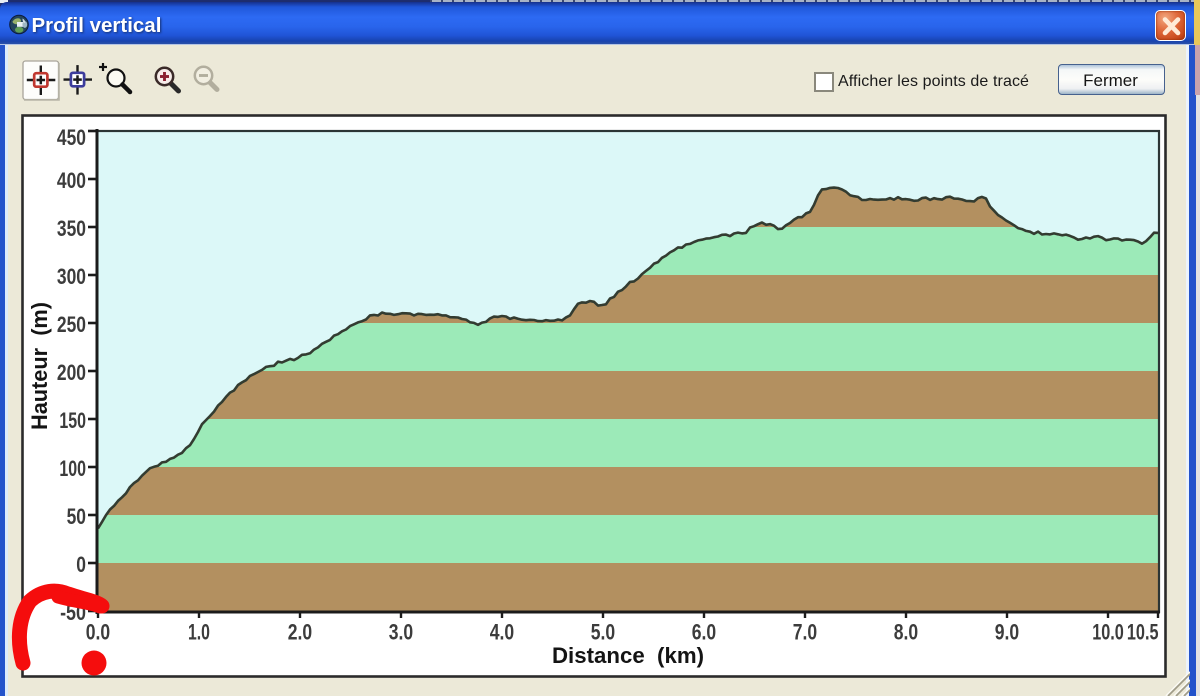  What do you see at coordinates (76, 516) in the screenshot?
I see `svg-text: 50` at bounding box center [76, 516].